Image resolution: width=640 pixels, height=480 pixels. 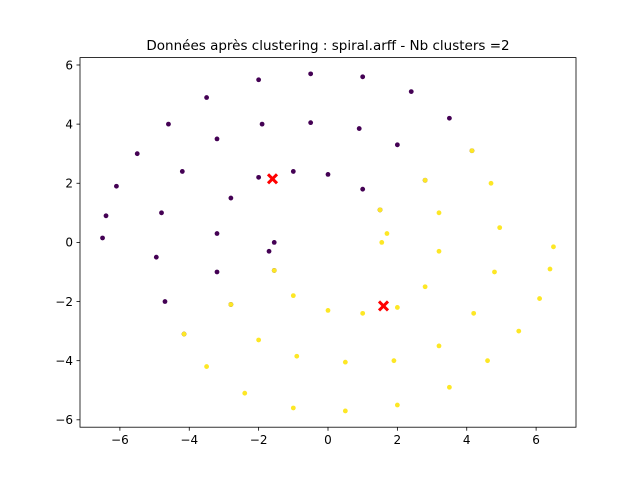 I want to click on x-tick-label: 6, so click(x=536, y=440).